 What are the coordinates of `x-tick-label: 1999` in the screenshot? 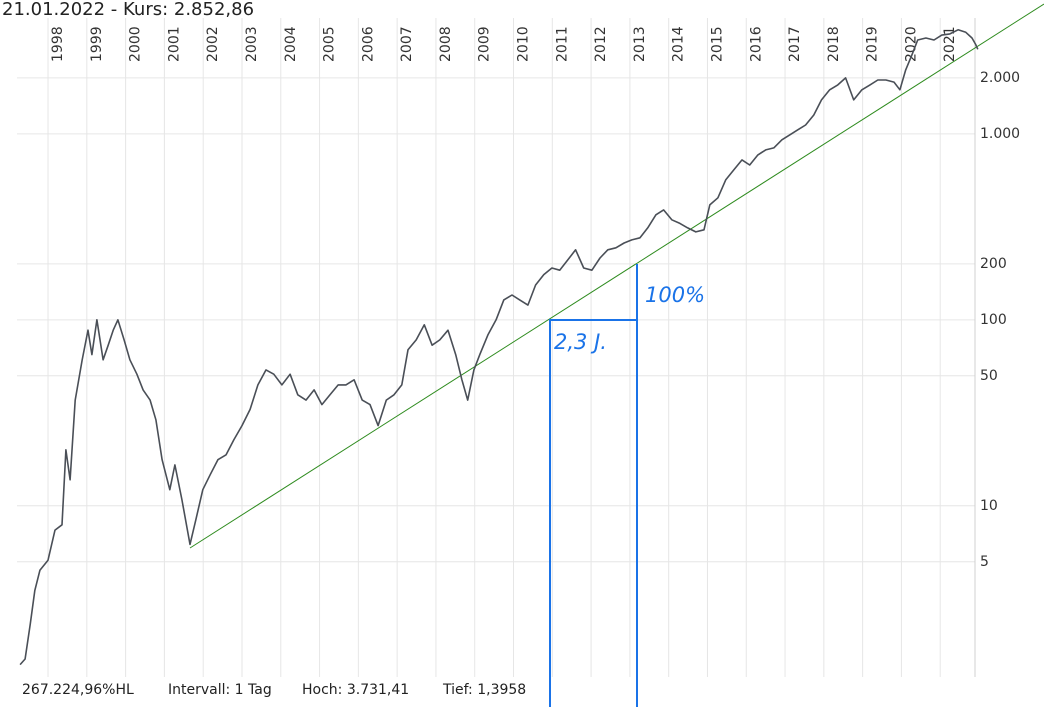 It's located at (97, 44).